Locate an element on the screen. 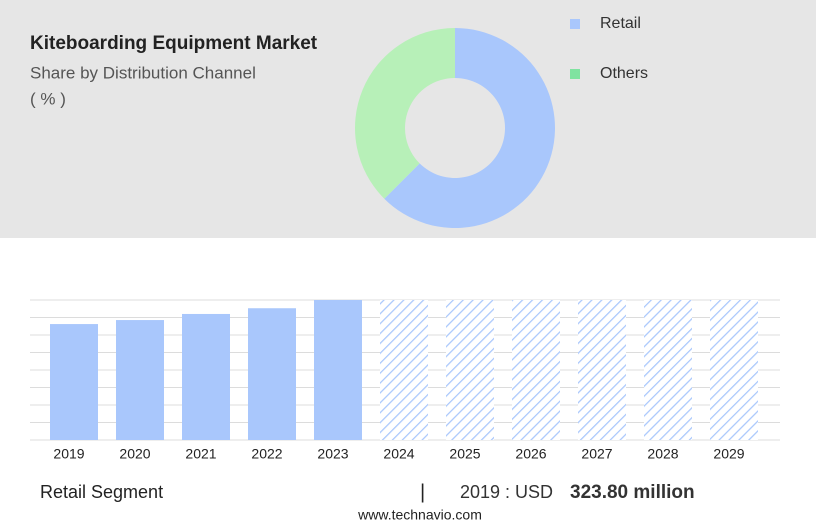 This screenshot has width=816, height=528. footer-year: 2019 : USD is located at coordinates (506, 492).